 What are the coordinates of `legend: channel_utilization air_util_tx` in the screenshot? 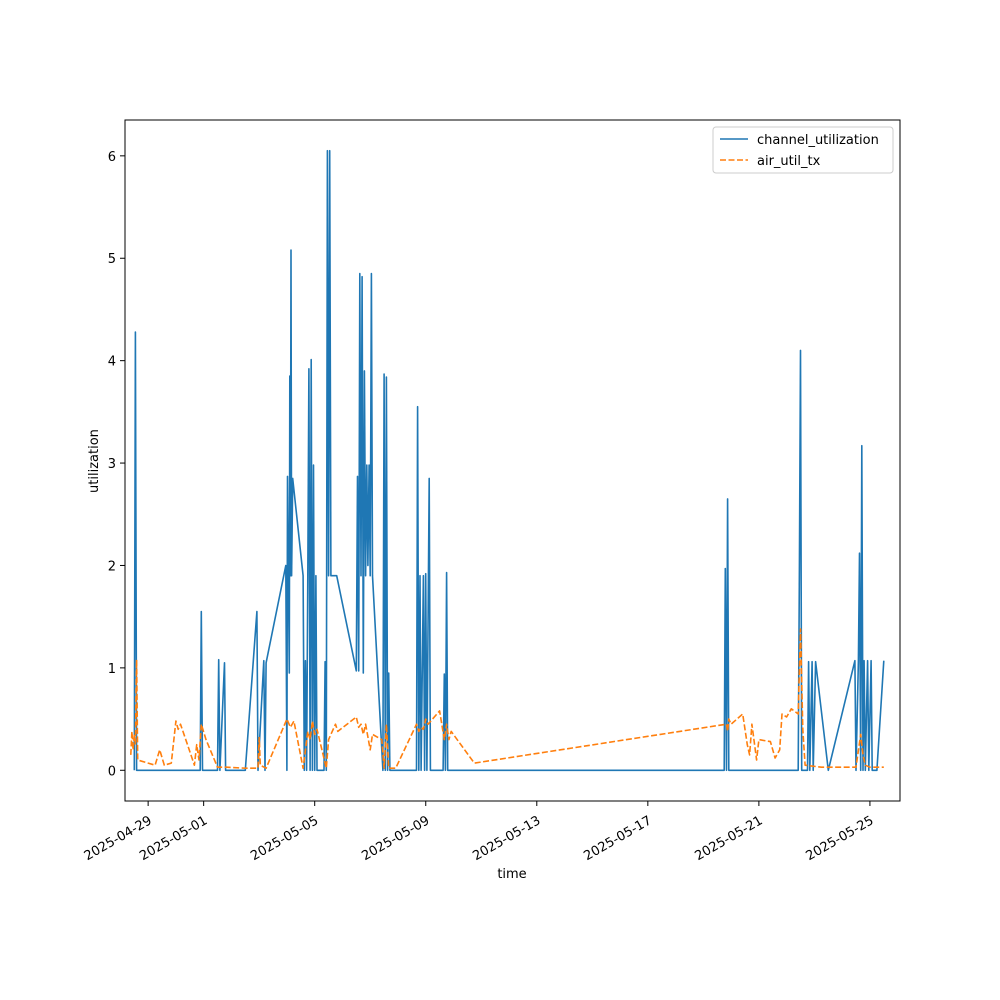 It's located at (803, 150).